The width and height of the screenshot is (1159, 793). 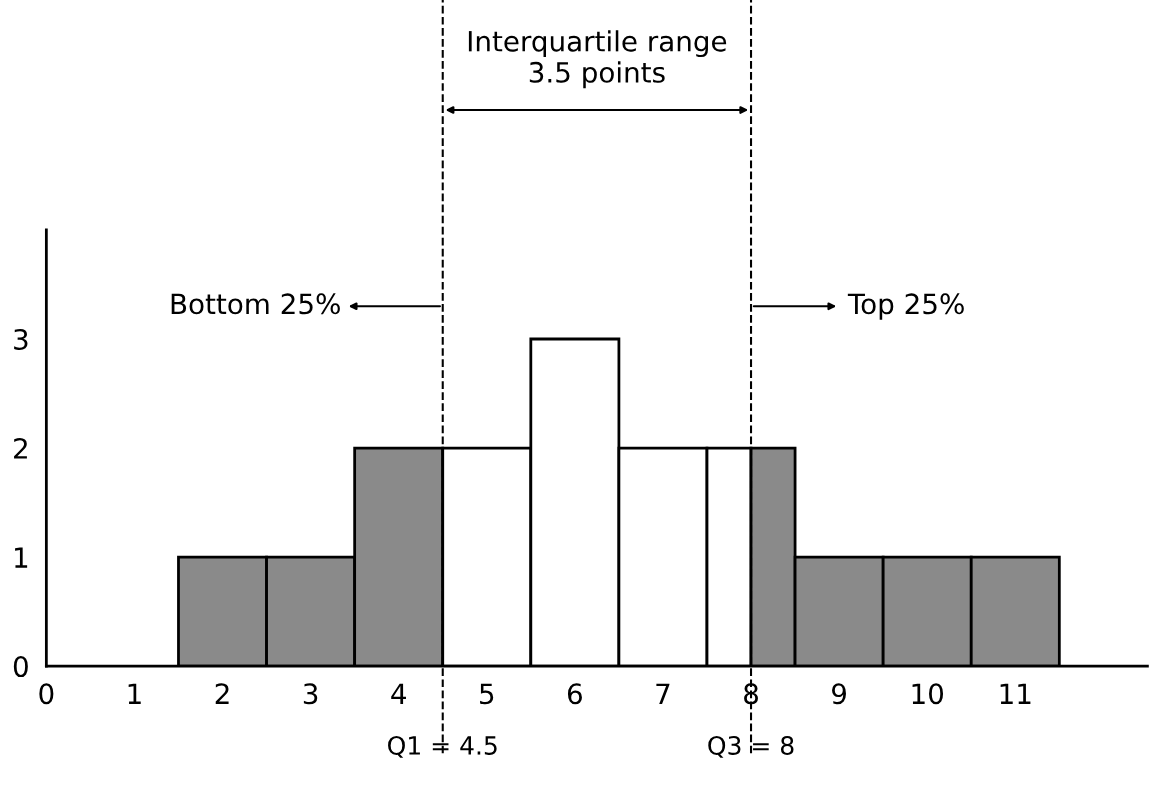 What do you see at coordinates (398, 693) in the screenshot?
I see `x-tick-label: 4` at bounding box center [398, 693].